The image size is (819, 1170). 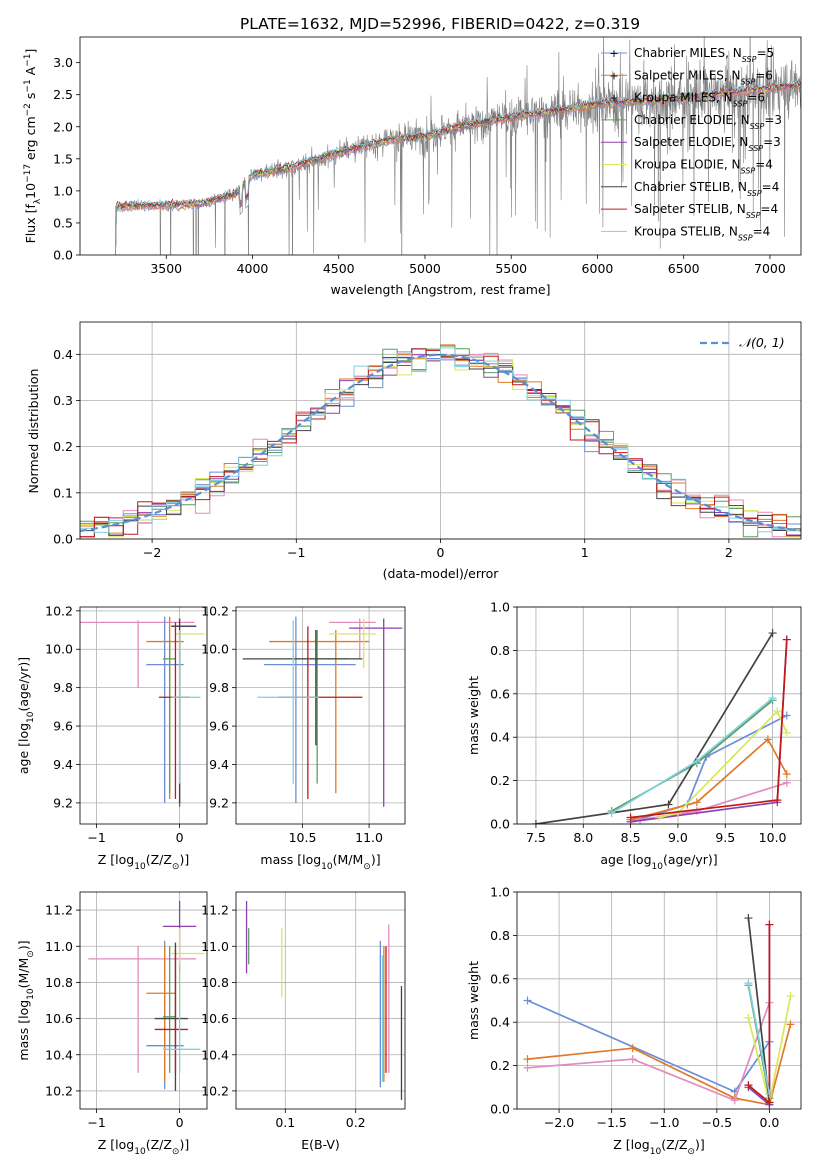 I want to click on y-tick-label: 10.0, so click(x=59, y=649).